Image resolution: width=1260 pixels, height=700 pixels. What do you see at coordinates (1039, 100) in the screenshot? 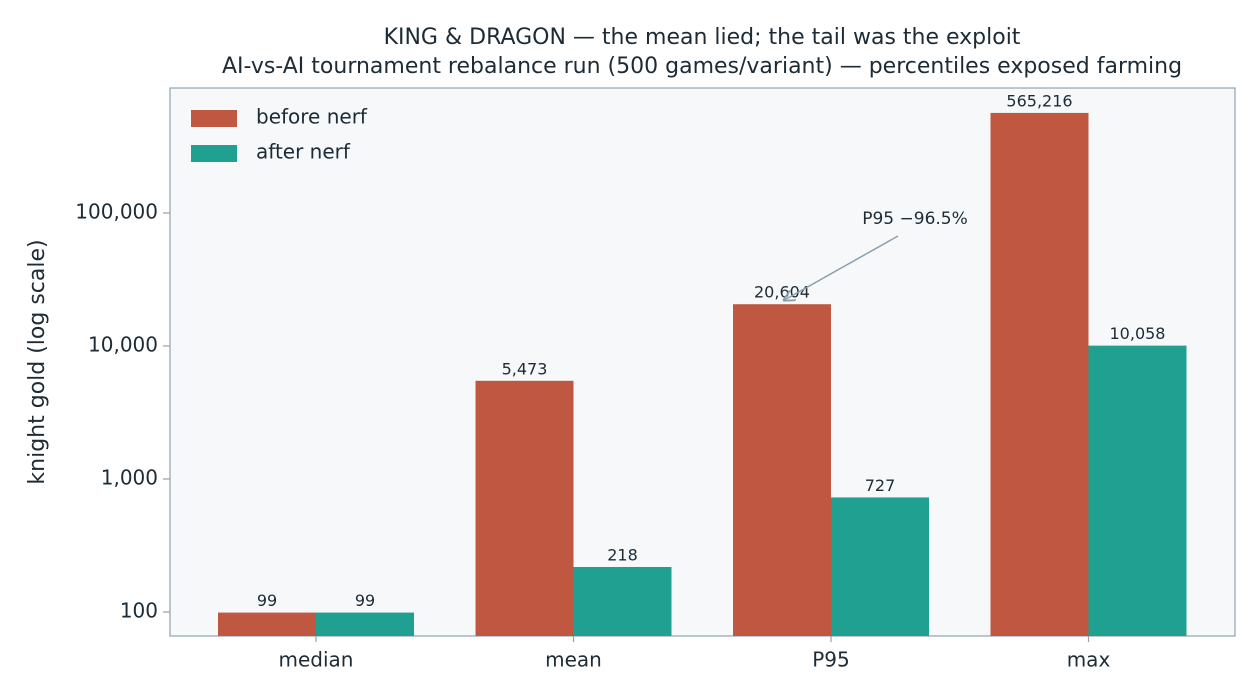
I see `value-label: 565,216` at bounding box center [1039, 100].